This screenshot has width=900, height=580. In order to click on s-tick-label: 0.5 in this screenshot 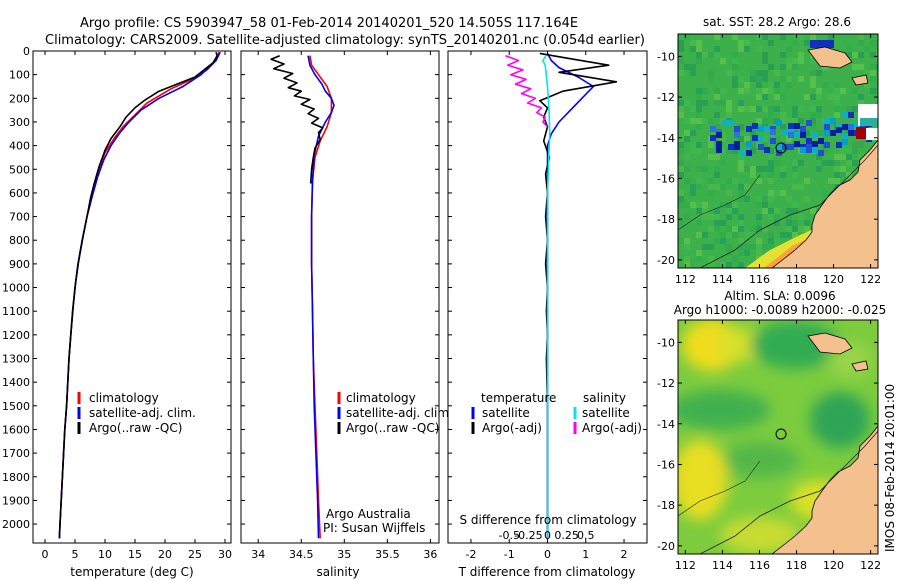, I will do `click(586, 535)`.